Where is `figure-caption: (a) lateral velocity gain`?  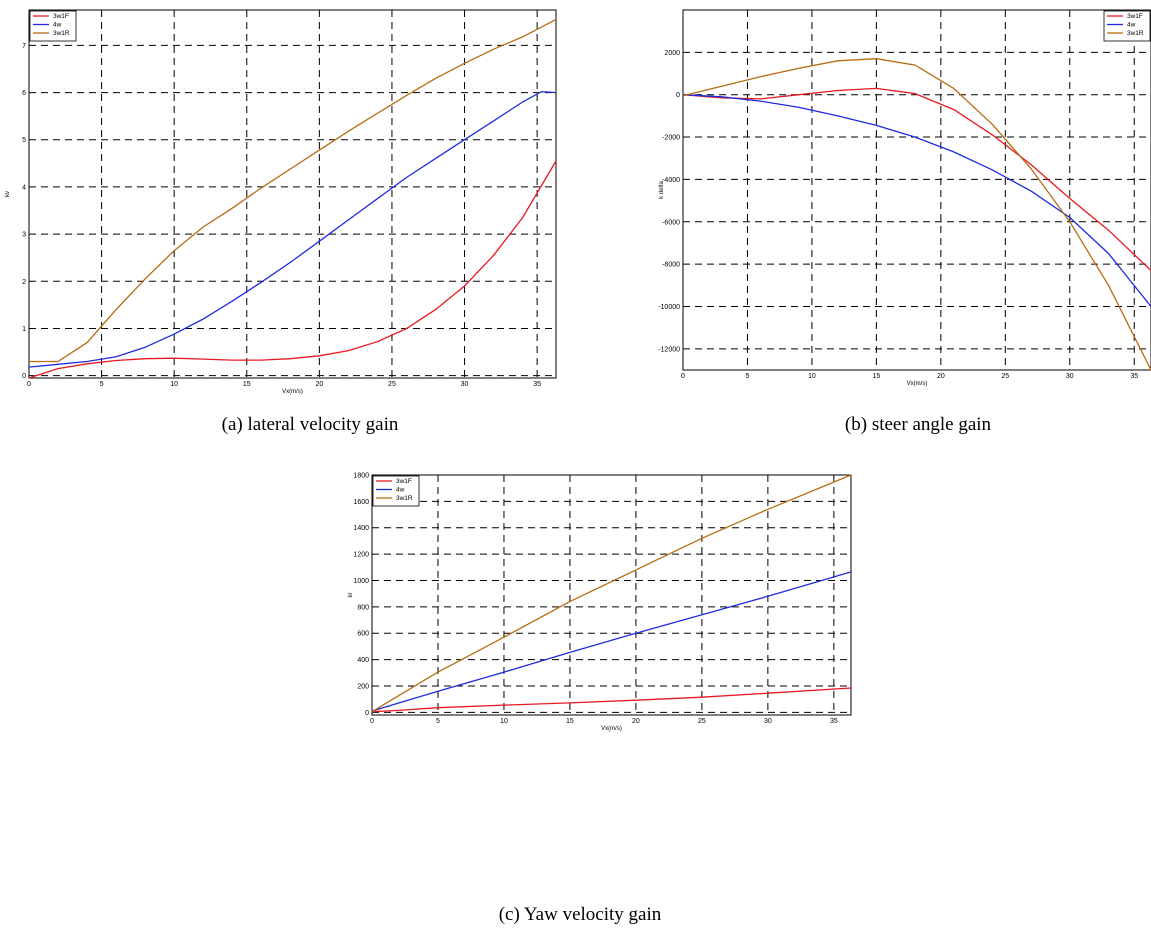 figure-caption: (a) lateral velocity gain is located at coordinates (310, 424).